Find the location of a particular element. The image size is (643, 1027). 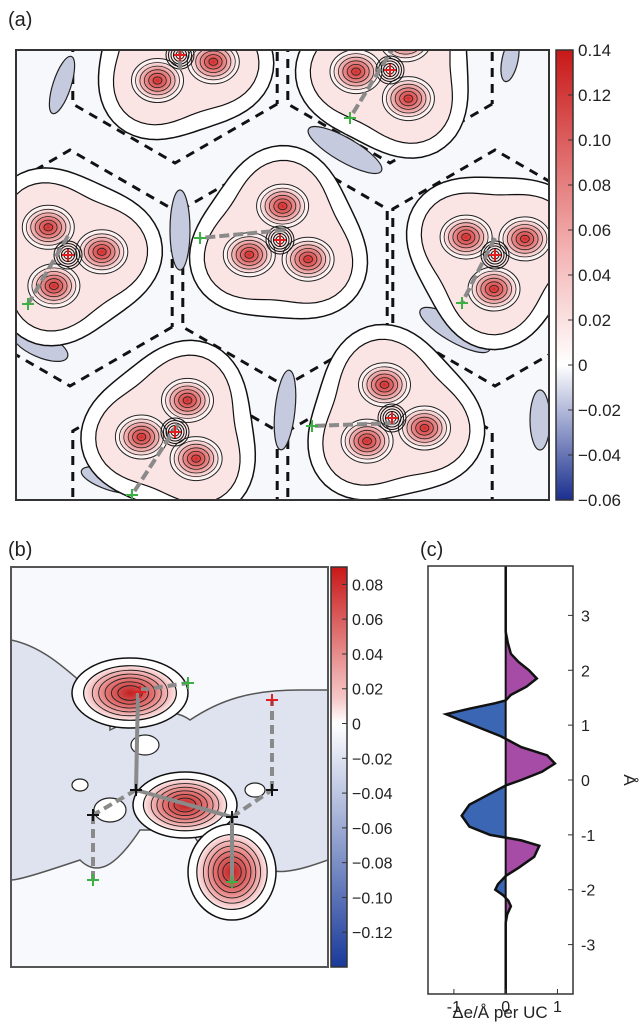

x-tick-label: 0 is located at coordinates (505, 1007).